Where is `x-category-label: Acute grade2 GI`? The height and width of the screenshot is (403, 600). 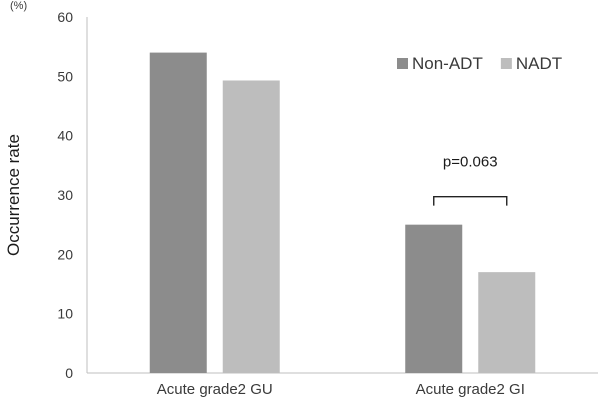
x-category-label: Acute grade2 GI is located at coordinates (470, 389).